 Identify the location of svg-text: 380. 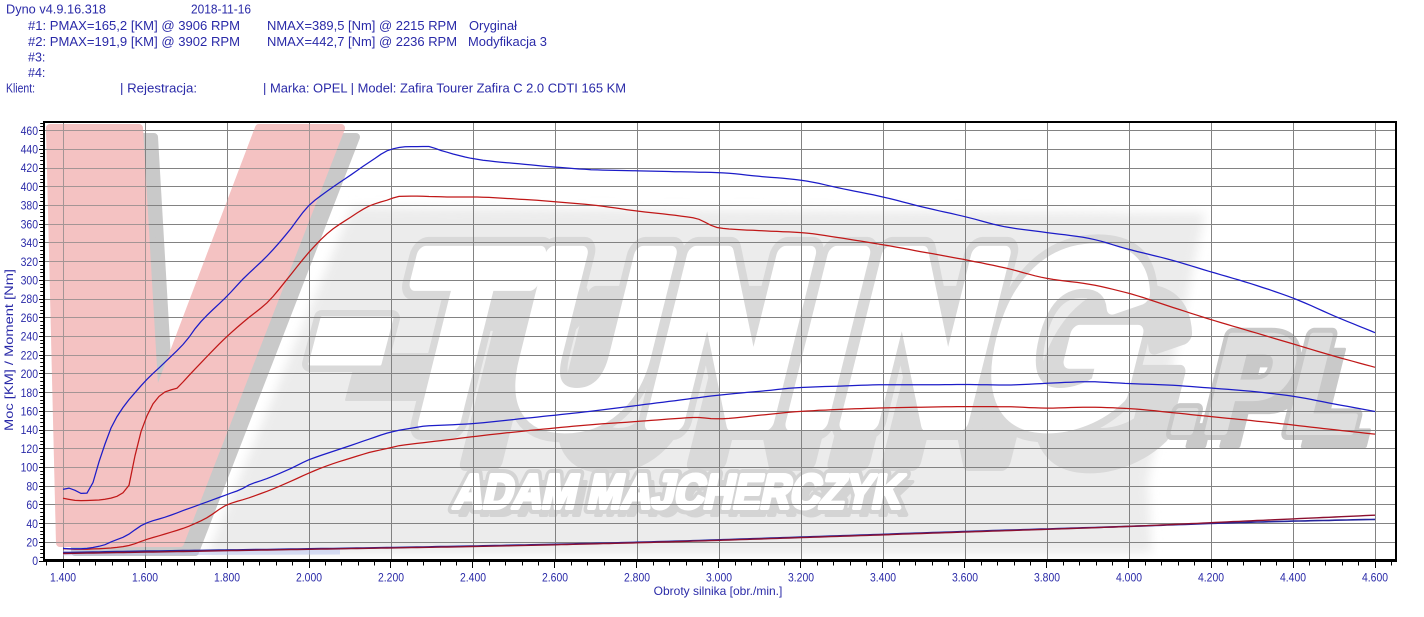
(30, 206).